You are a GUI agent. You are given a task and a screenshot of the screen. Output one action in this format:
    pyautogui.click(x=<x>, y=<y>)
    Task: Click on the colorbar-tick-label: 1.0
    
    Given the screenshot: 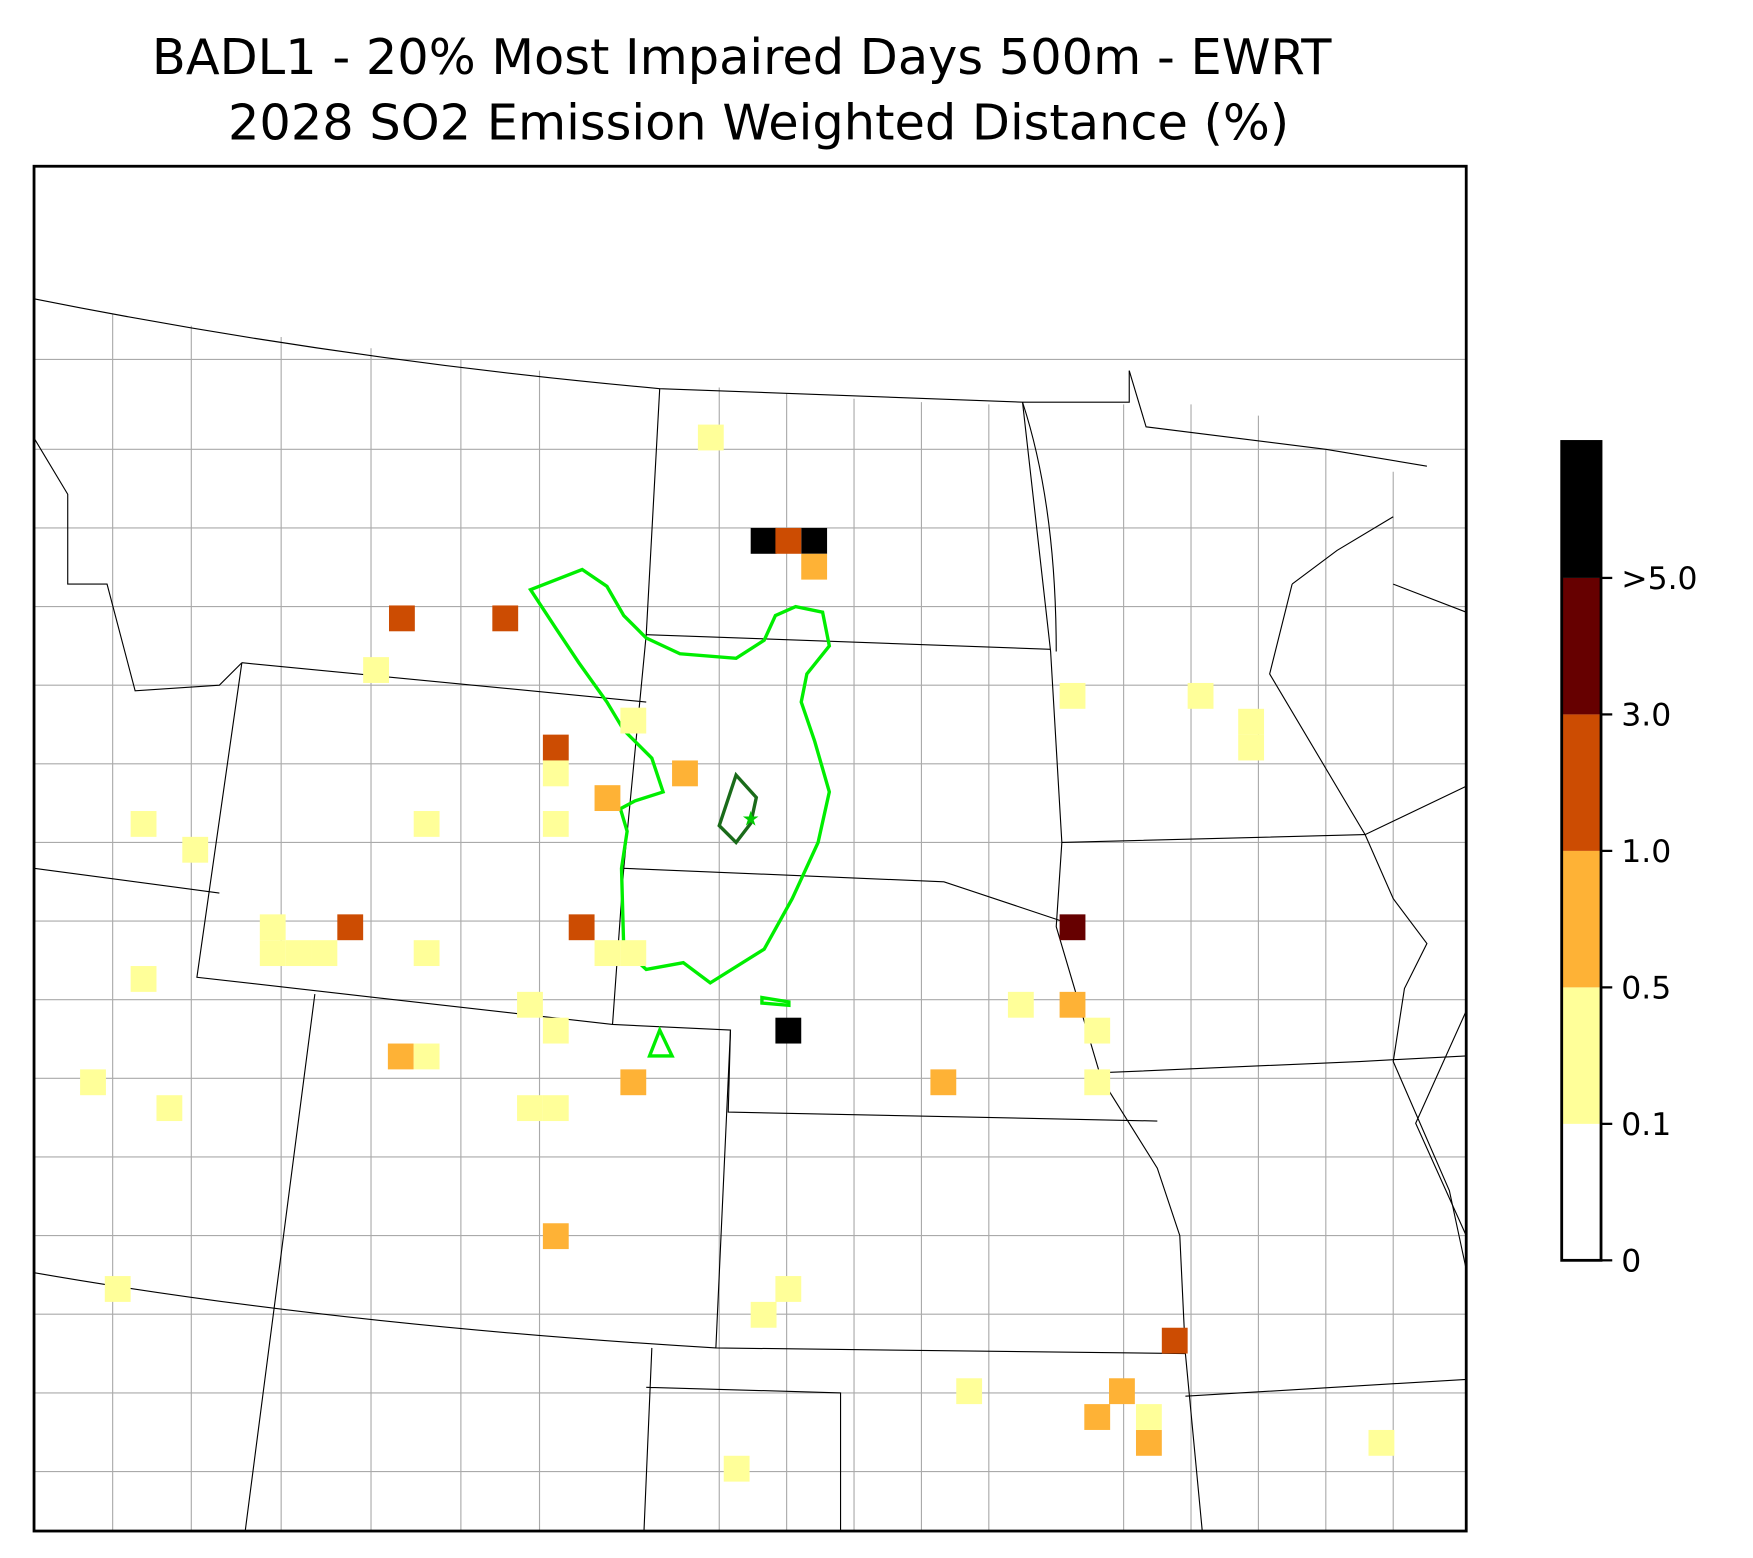 What is the action you would take?
    pyautogui.click(x=1646, y=852)
    